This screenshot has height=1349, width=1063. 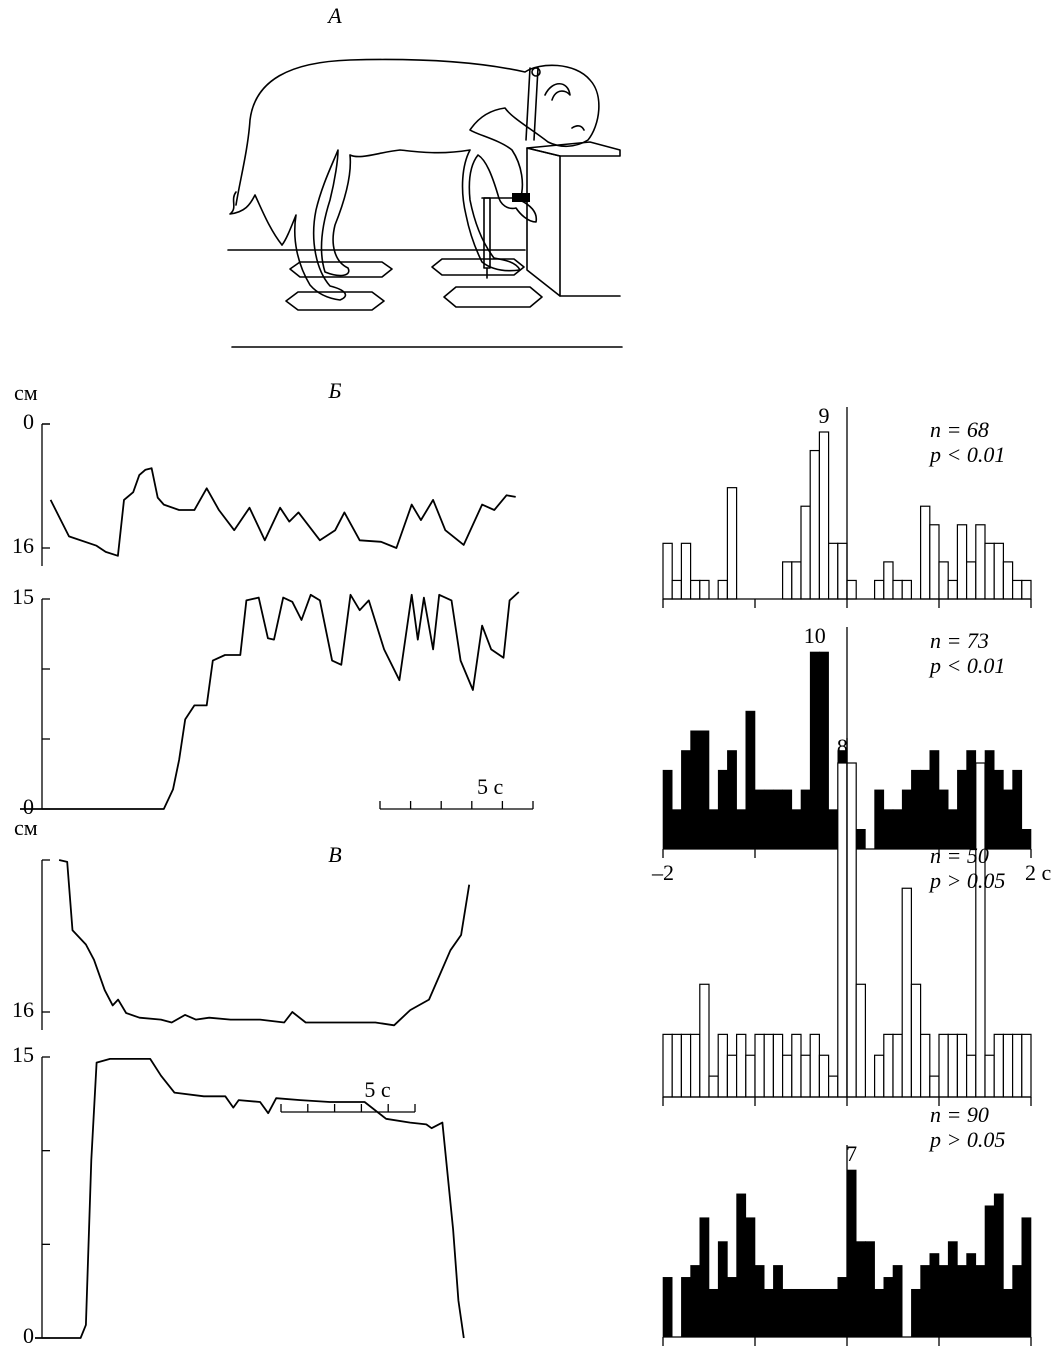 What do you see at coordinates (842, 746) in the screenshot?
I see `peak-label: 8` at bounding box center [842, 746].